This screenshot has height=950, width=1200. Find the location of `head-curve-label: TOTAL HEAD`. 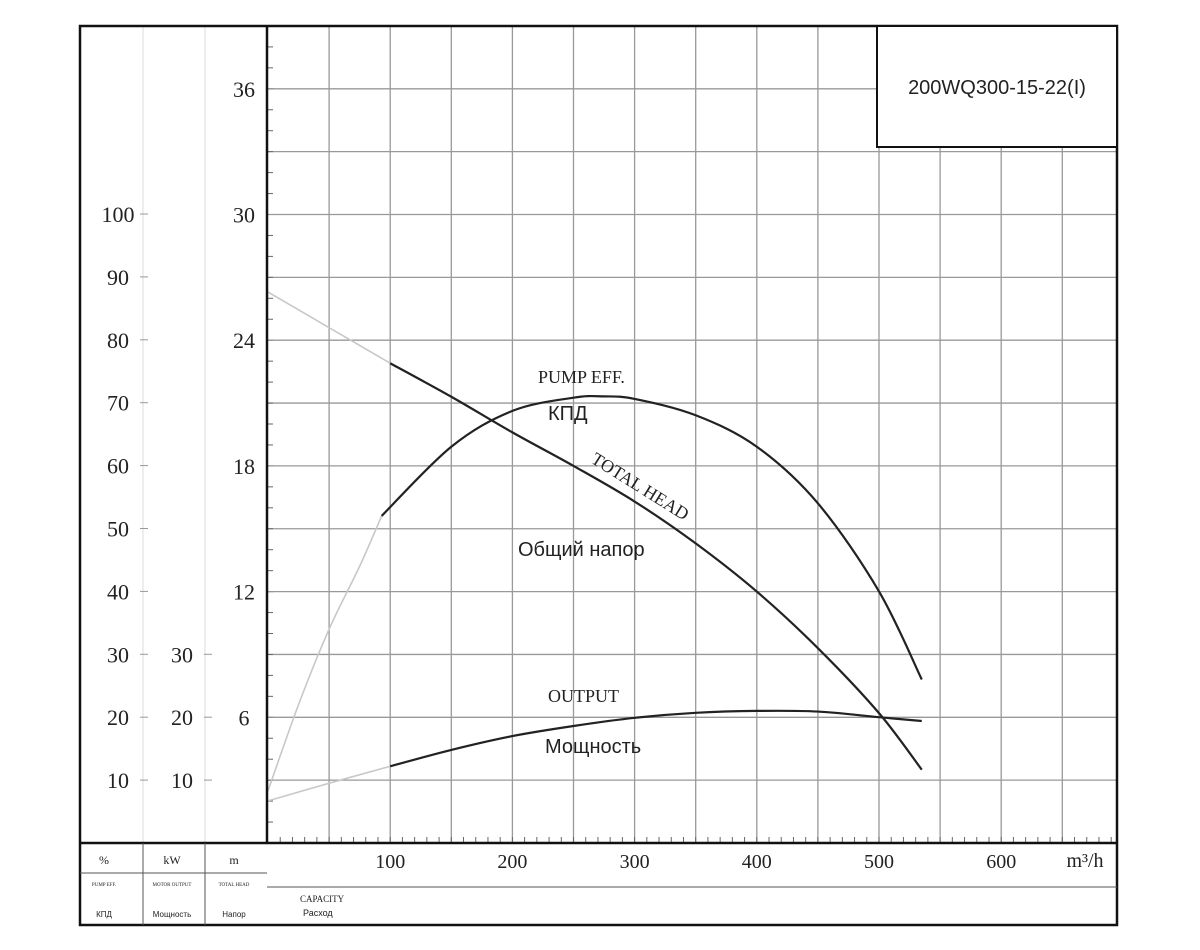

head-curve-label: TOTAL HEAD is located at coordinates (640, 486).